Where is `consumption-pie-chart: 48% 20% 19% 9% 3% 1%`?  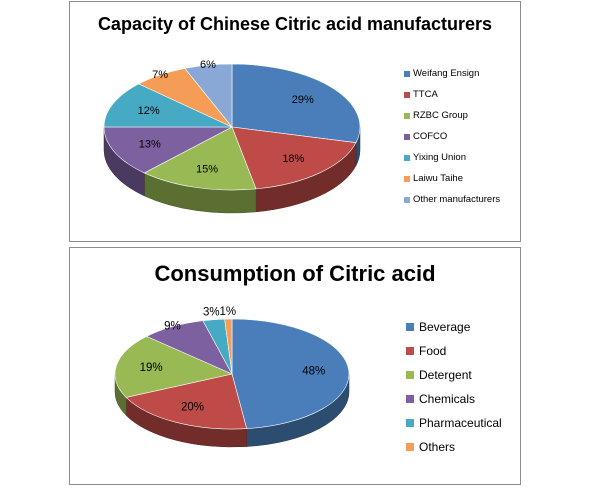
consumption-pie-chart: 48% 20% 19% 9% 3% 1% is located at coordinates (232, 377).